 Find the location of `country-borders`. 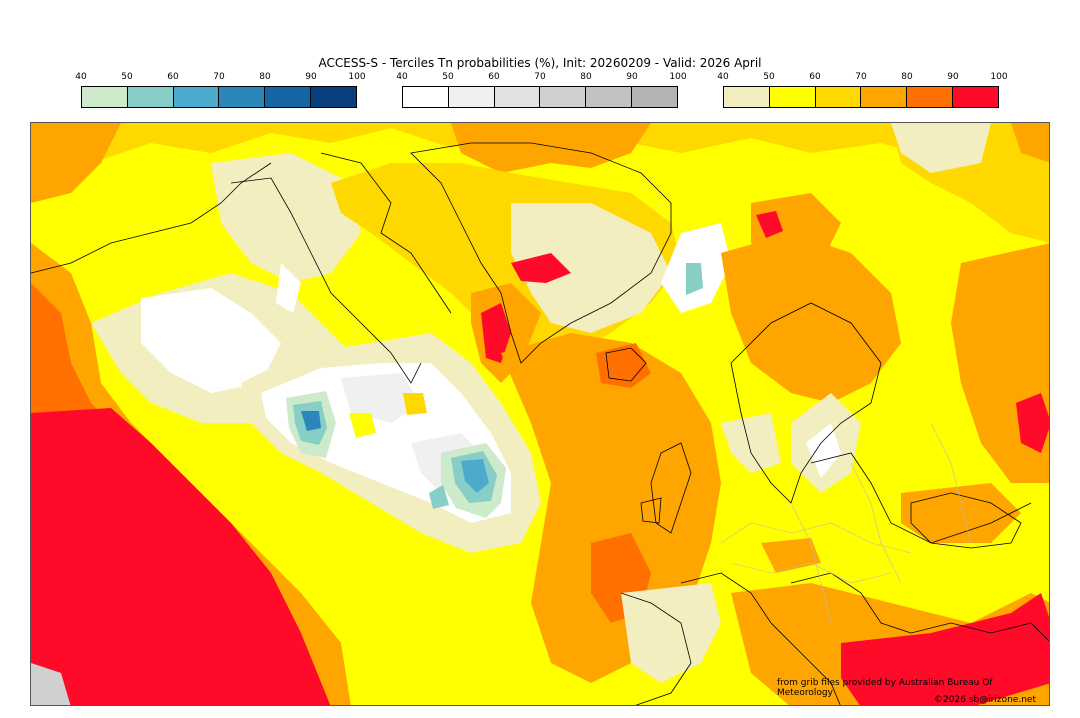

country-borders is located at coordinates (846, 523).